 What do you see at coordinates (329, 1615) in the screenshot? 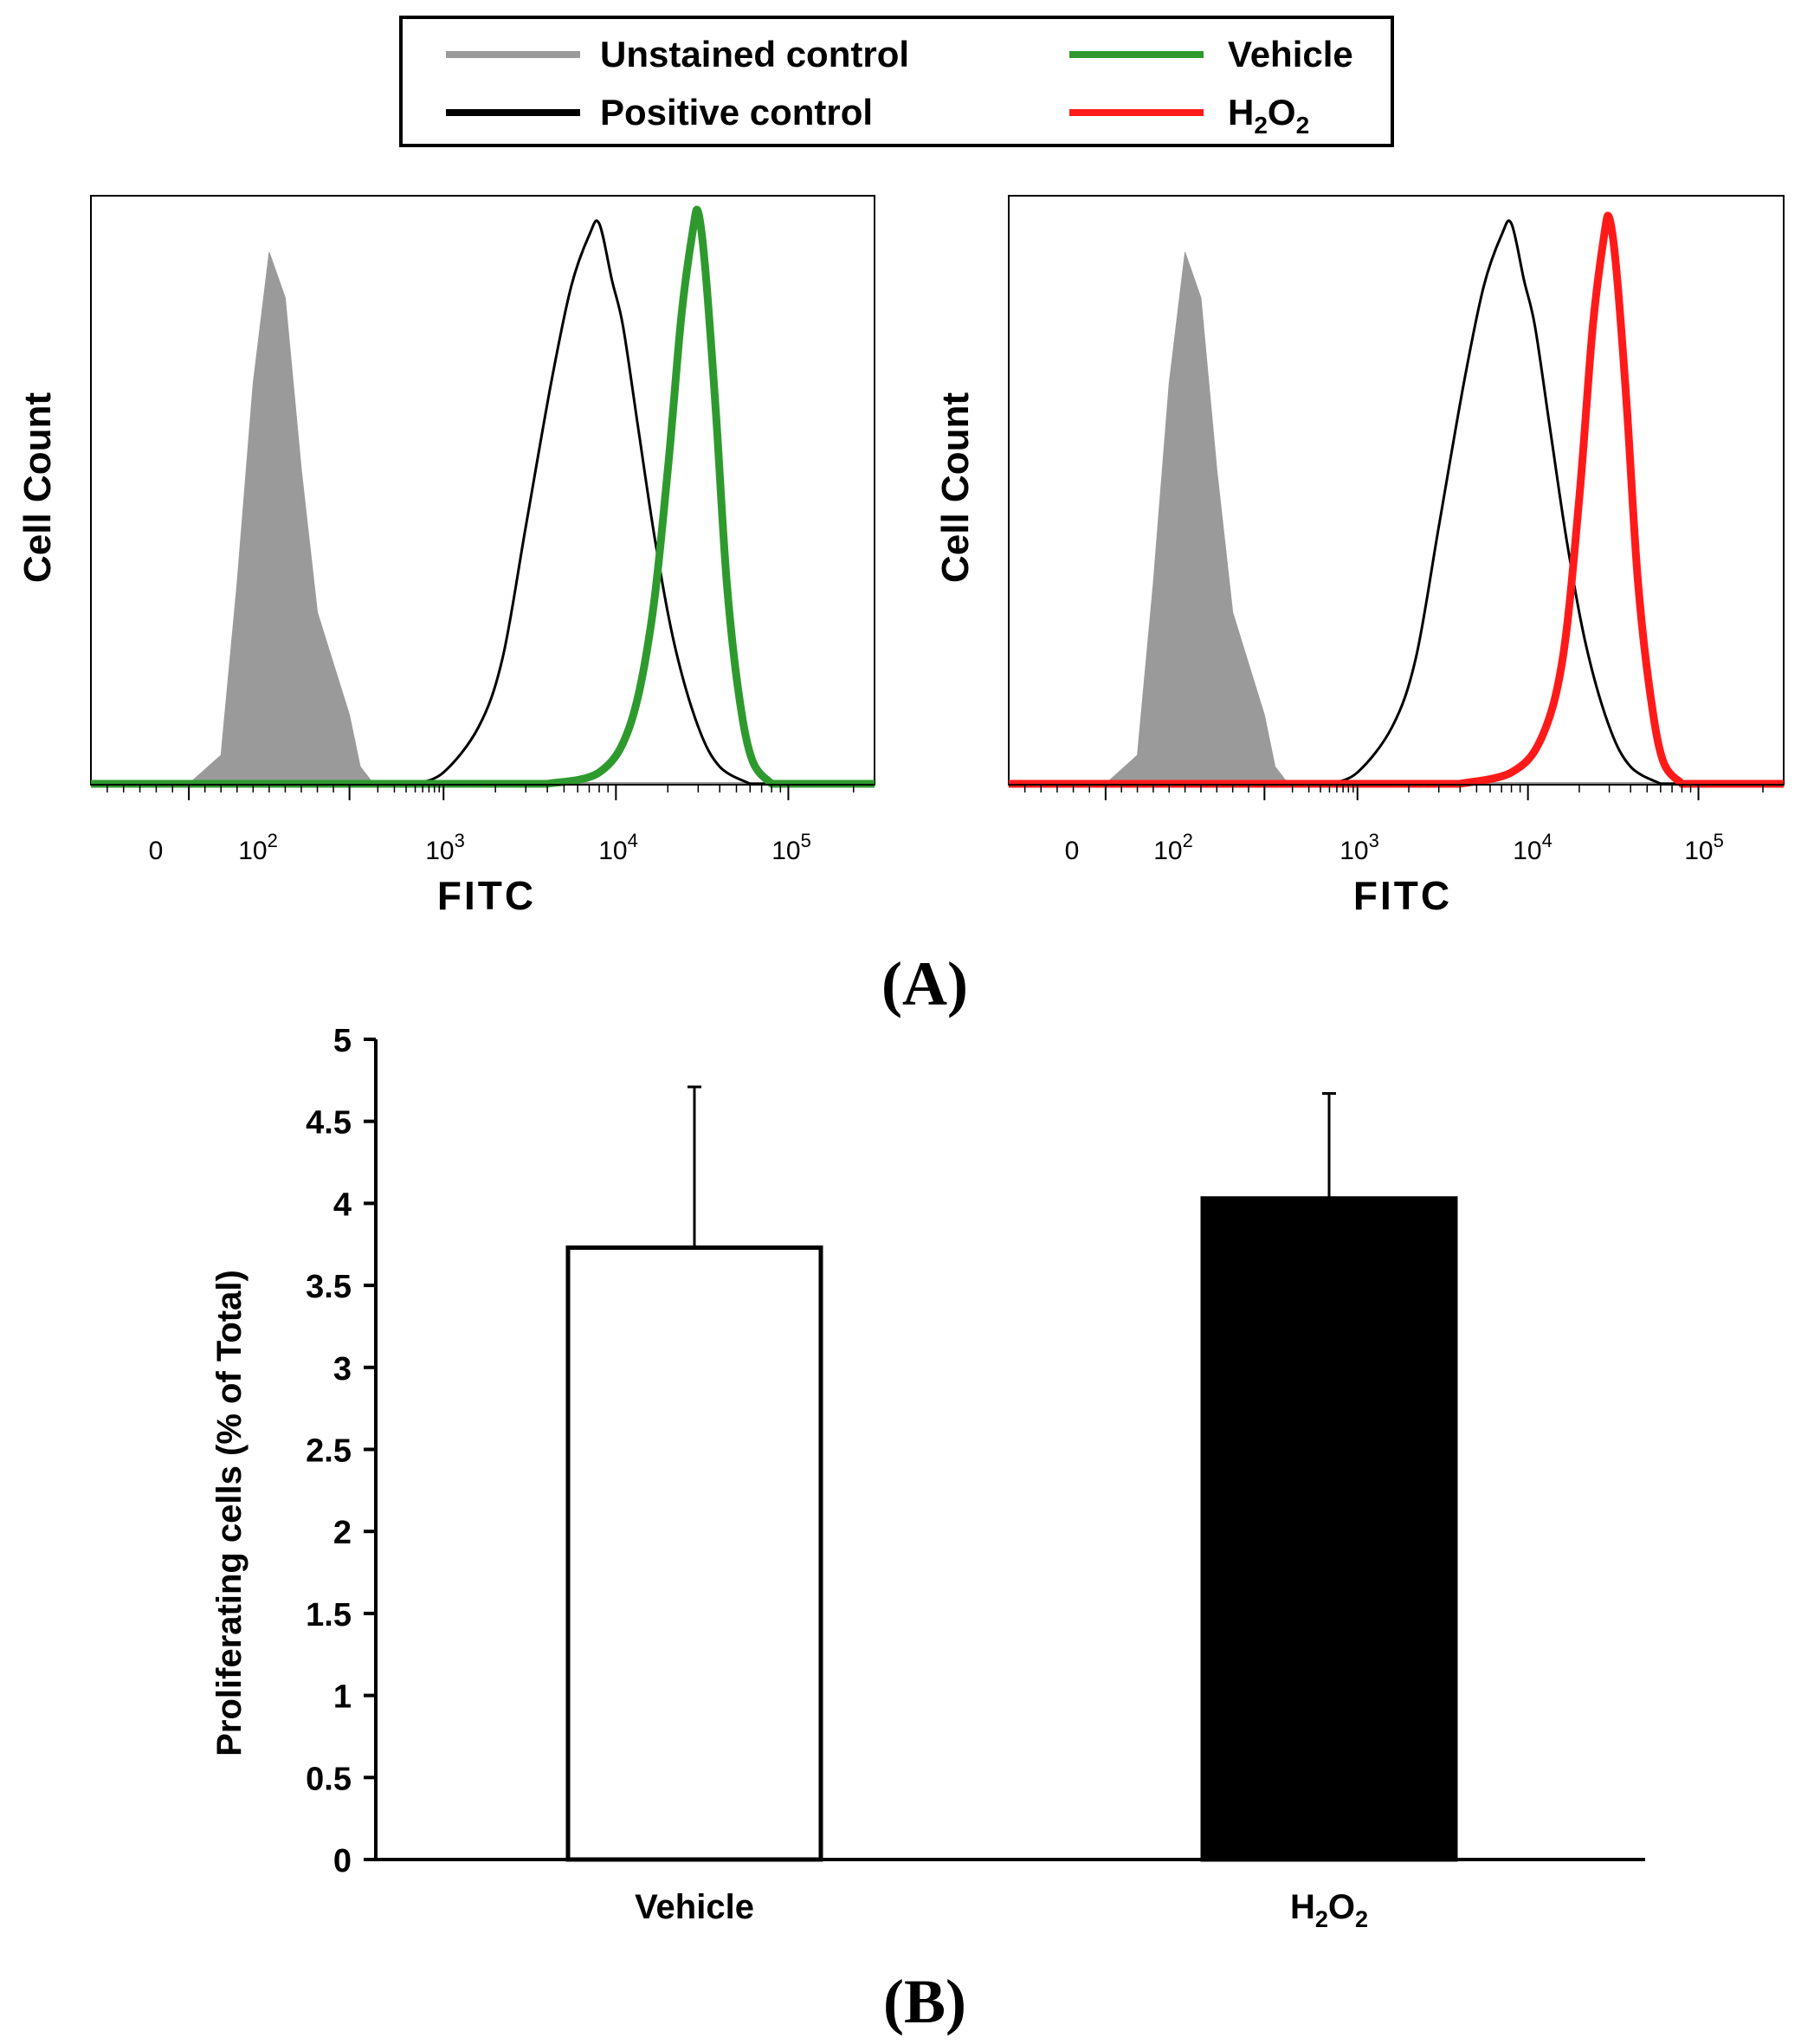
I see `y-tick-label: 1.5` at bounding box center [329, 1615].